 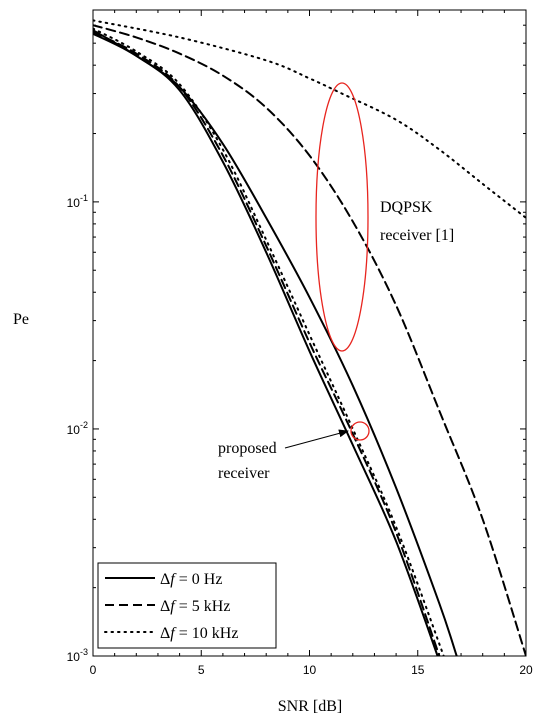 What do you see at coordinates (310, 670) in the screenshot?
I see `x-tick-label: 10` at bounding box center [310, 670].